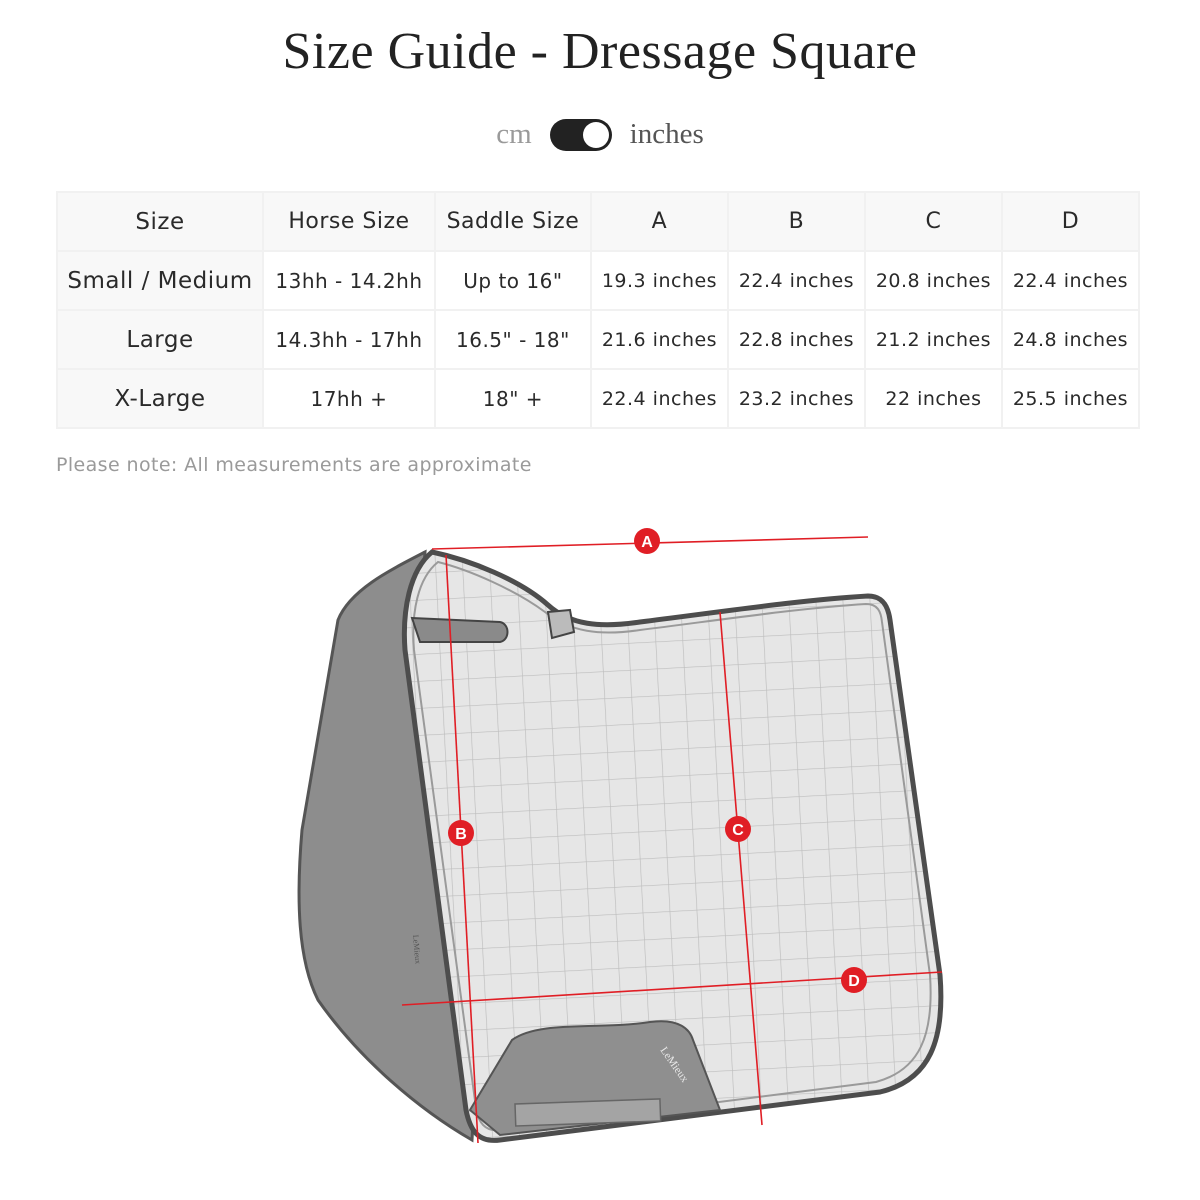  Describe the element at coordinates (160, 398) in the screenshot. I see `cell-size: X-Large` at that location.